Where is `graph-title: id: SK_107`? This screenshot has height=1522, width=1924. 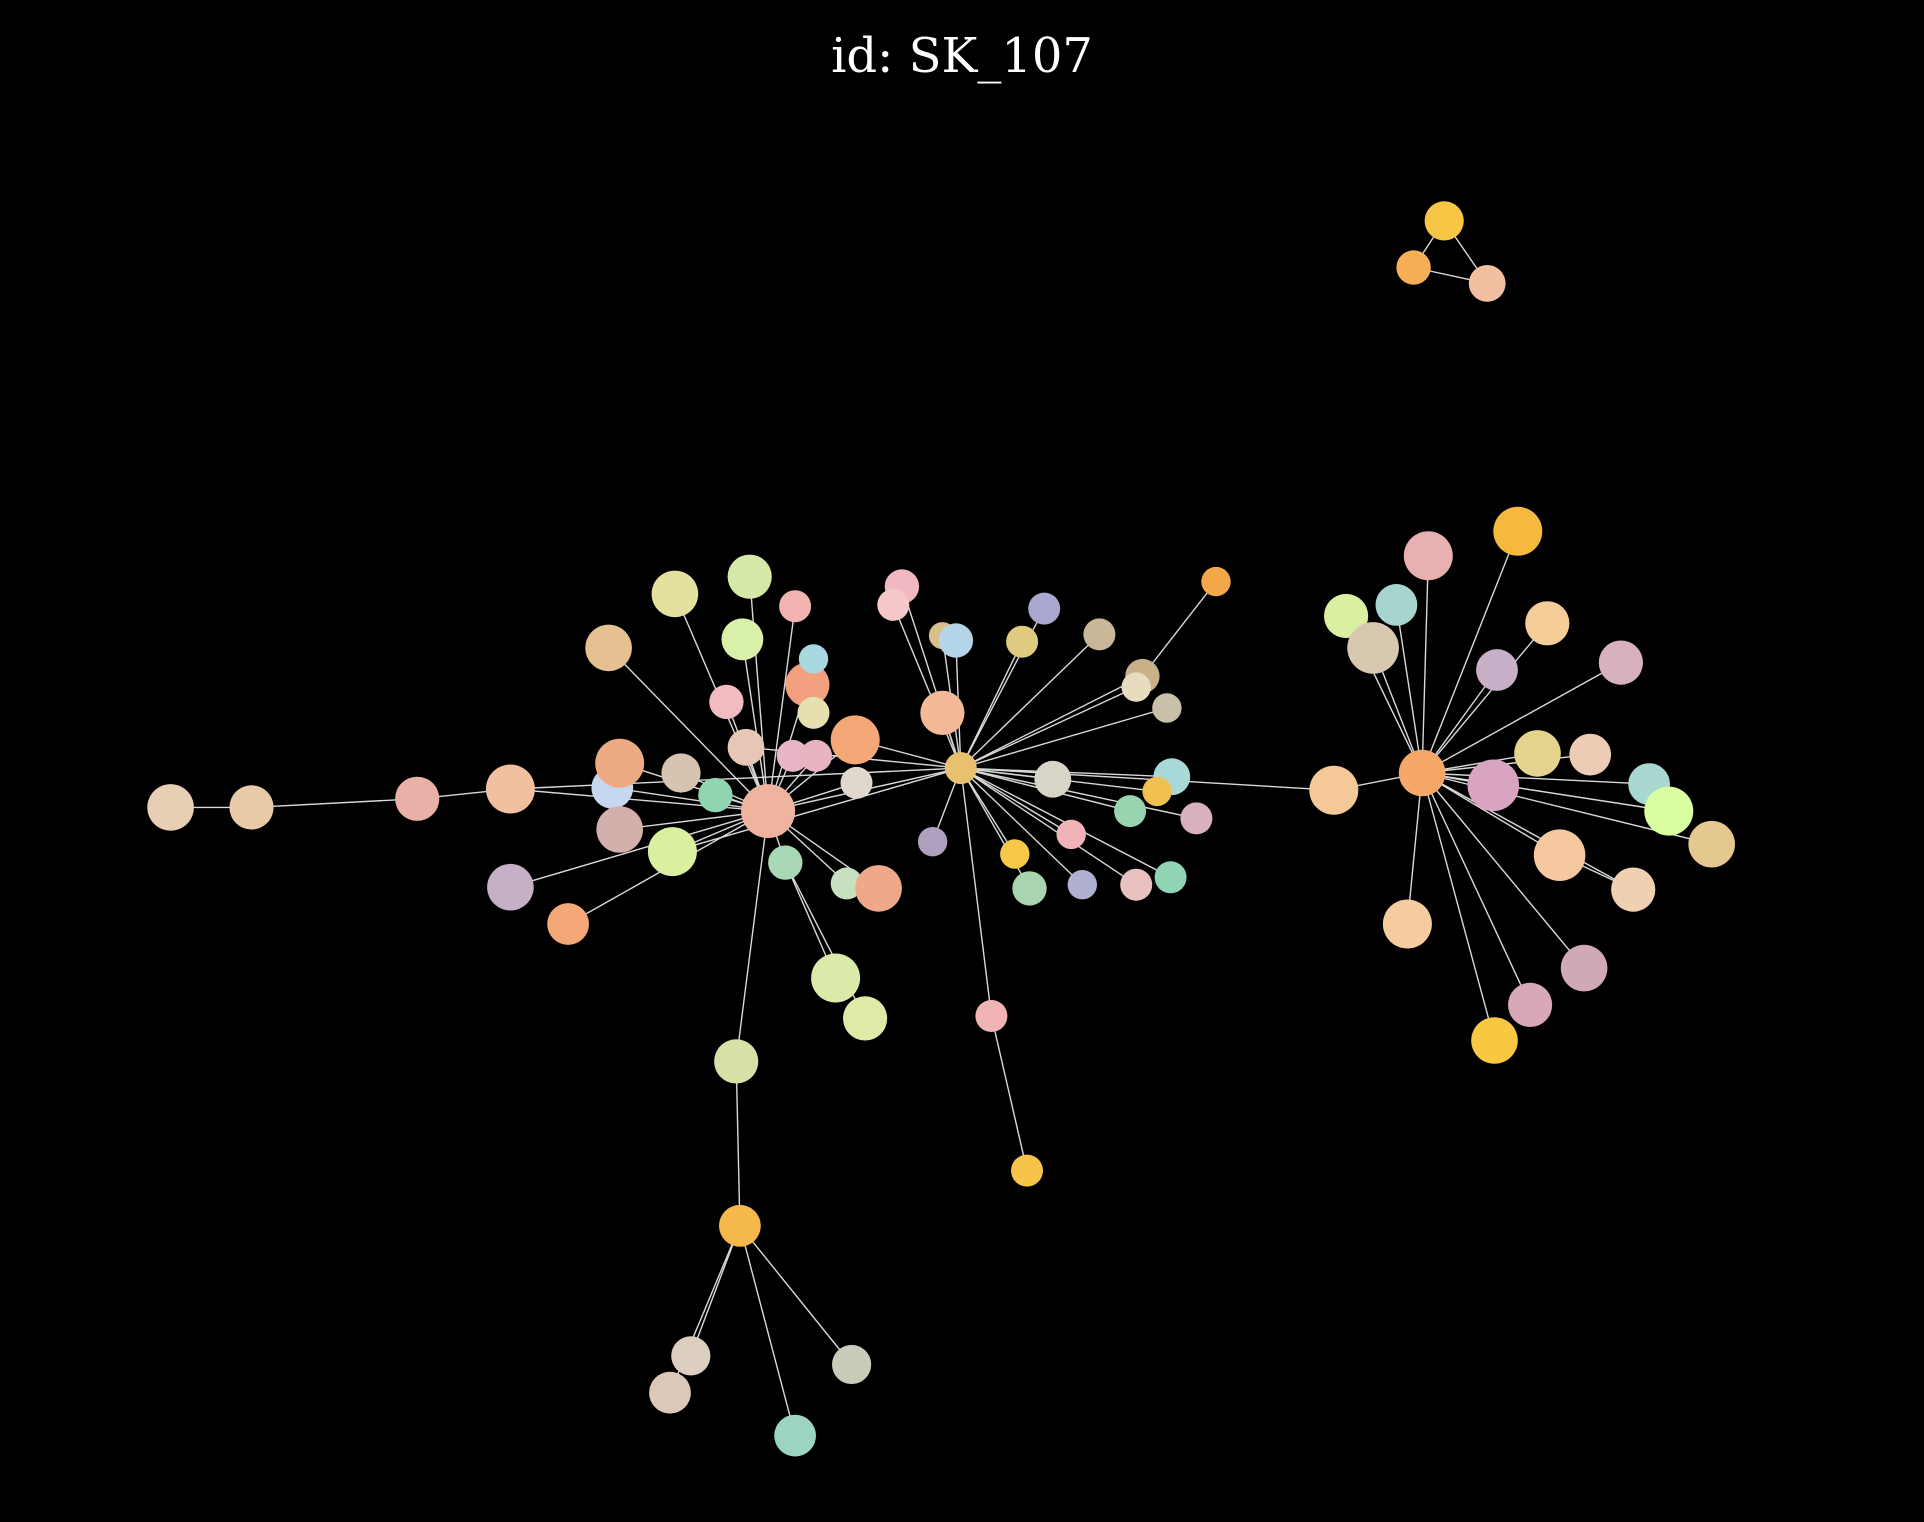
graph-title: id: SK_107 is located at coordinates (962, 56).